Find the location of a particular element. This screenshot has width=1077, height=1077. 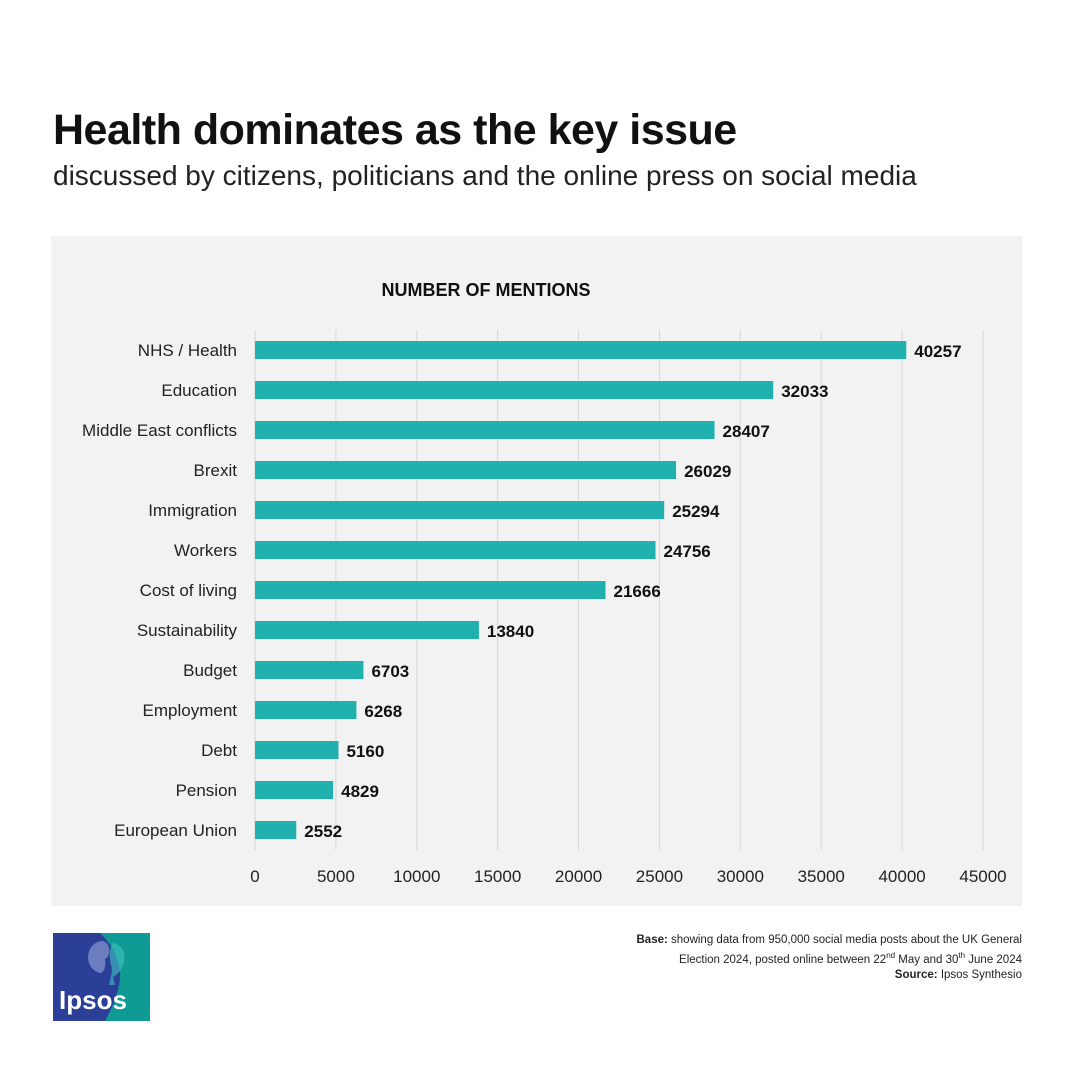

base-text-2b: May and 30 is located at coordinates (927, 959).